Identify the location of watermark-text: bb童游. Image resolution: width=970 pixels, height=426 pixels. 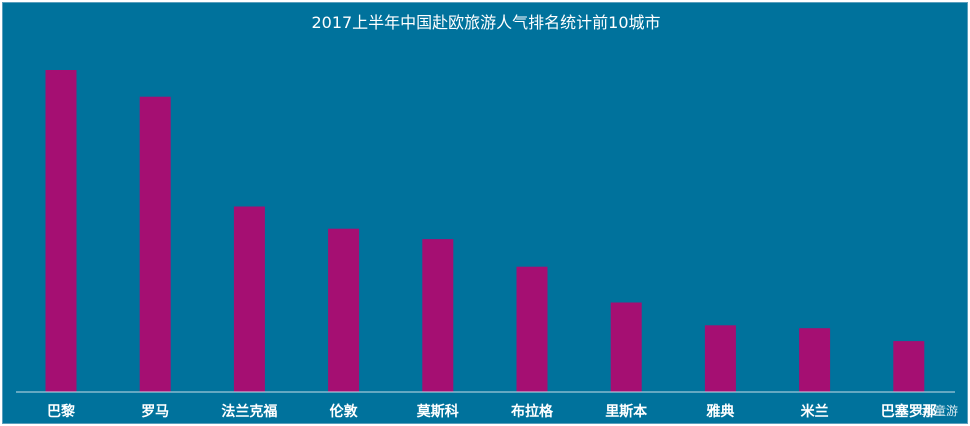
(938, 410).